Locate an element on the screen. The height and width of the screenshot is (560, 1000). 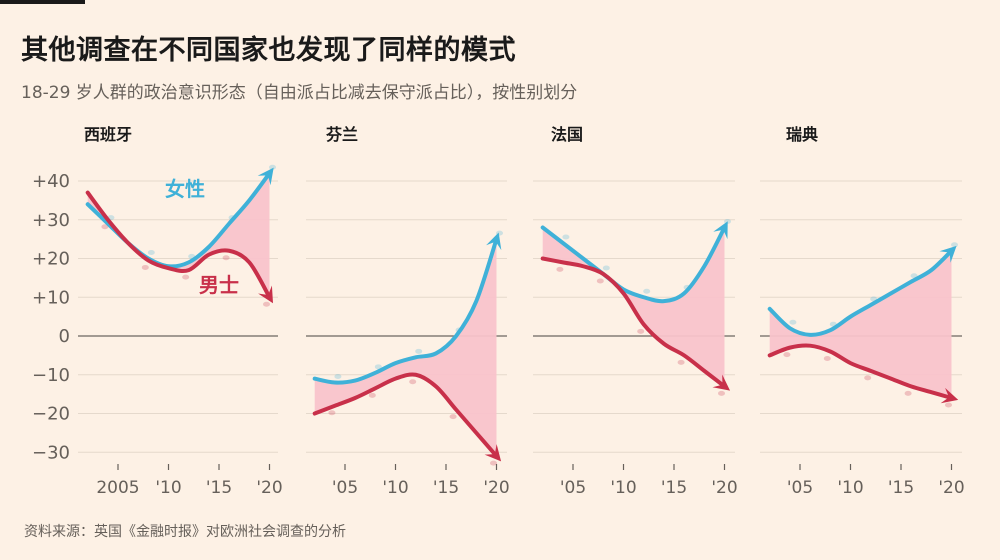
panel-title: 瑞典 is located at coordinates (802, 134).